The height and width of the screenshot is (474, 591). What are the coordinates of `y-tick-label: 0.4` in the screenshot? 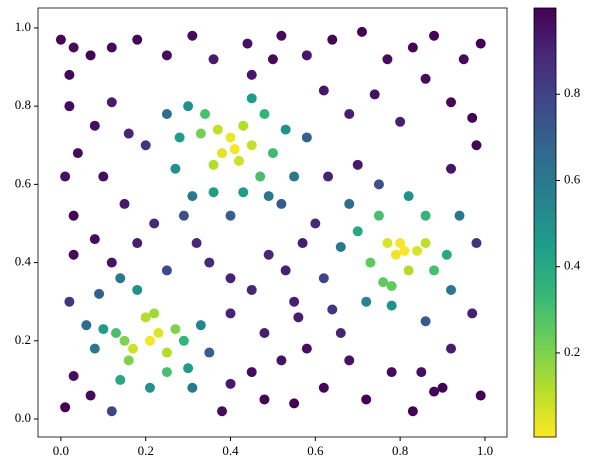 It's located at (23, 261).